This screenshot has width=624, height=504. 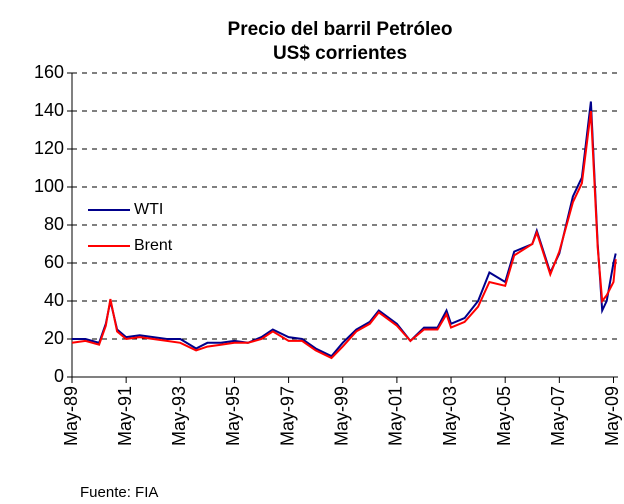 What do you see at coordinates (54, 300) in the screenshot?
I see `y-tick-label: 40` at bounding box center [54, 300].